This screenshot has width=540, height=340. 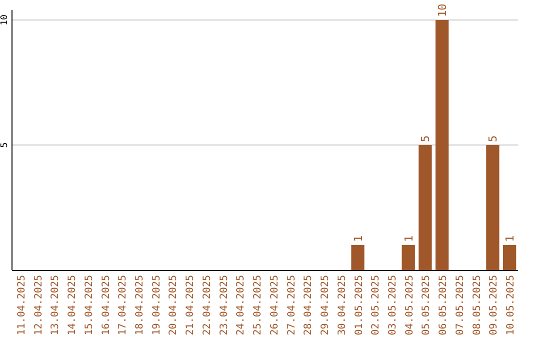 What do you see at coordinates (443, 10) in the screenshot?
I see `data-label: 10` at bounding box center [443, 10].